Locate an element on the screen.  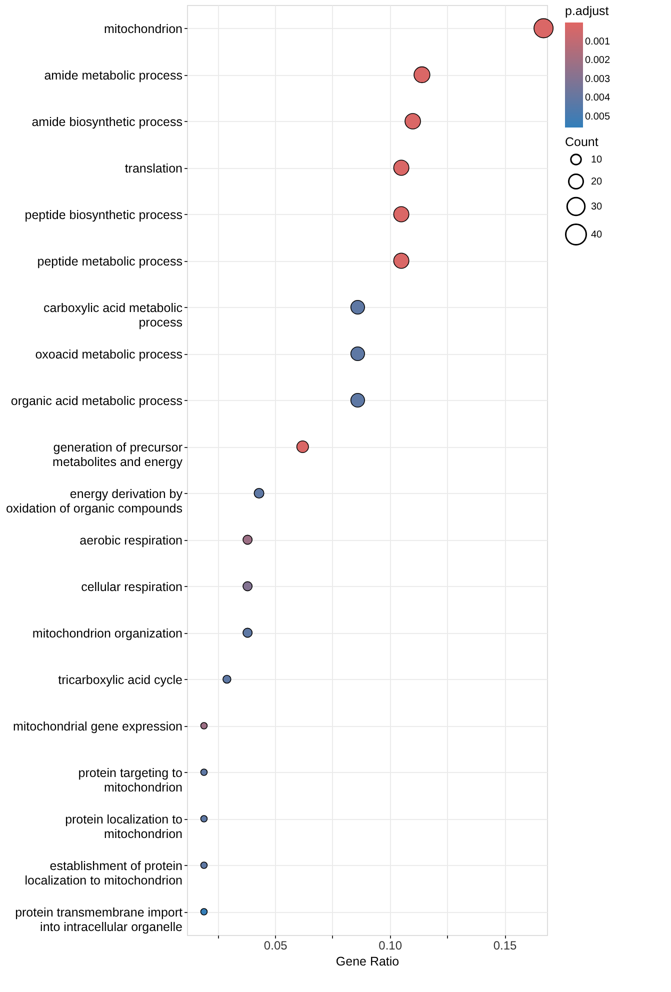
y-tick-label: translation is located at coordinates (153, 168).